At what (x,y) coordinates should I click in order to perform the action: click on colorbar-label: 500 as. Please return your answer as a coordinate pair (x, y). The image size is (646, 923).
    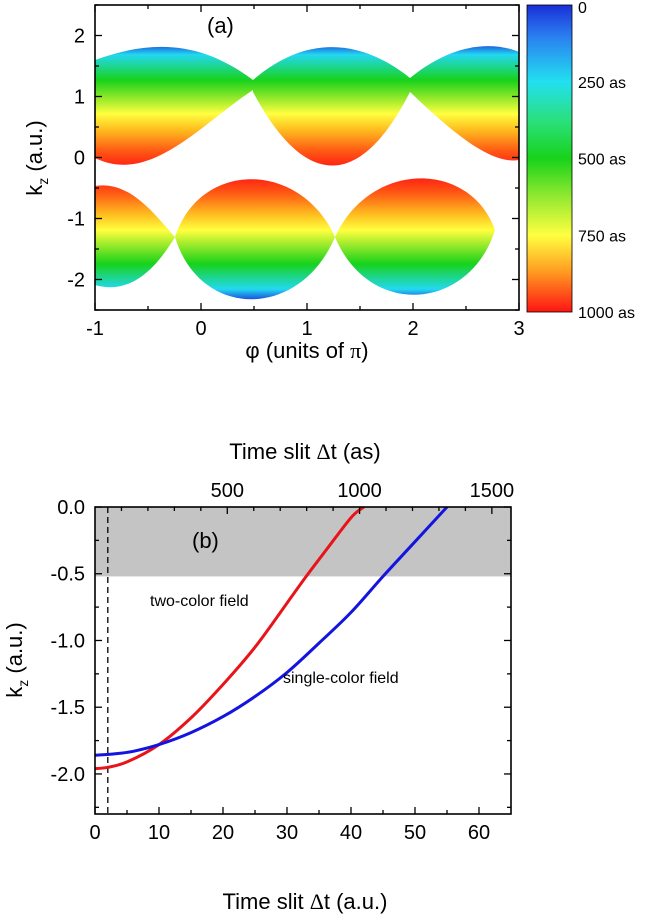
    Looking at the image, I should click on (602, 160).